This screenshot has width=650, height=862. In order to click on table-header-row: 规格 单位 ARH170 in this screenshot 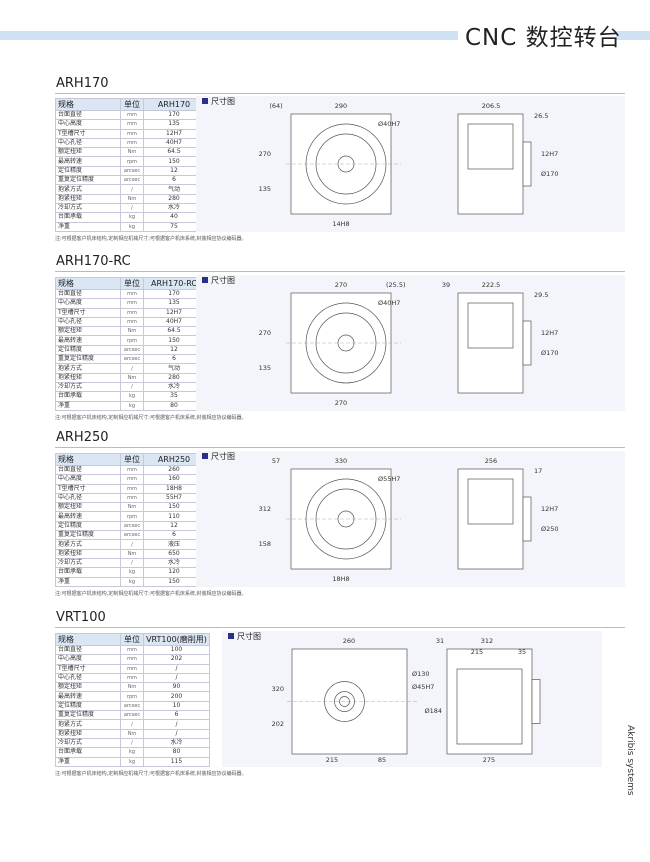, I will do `click(130, 104)`.